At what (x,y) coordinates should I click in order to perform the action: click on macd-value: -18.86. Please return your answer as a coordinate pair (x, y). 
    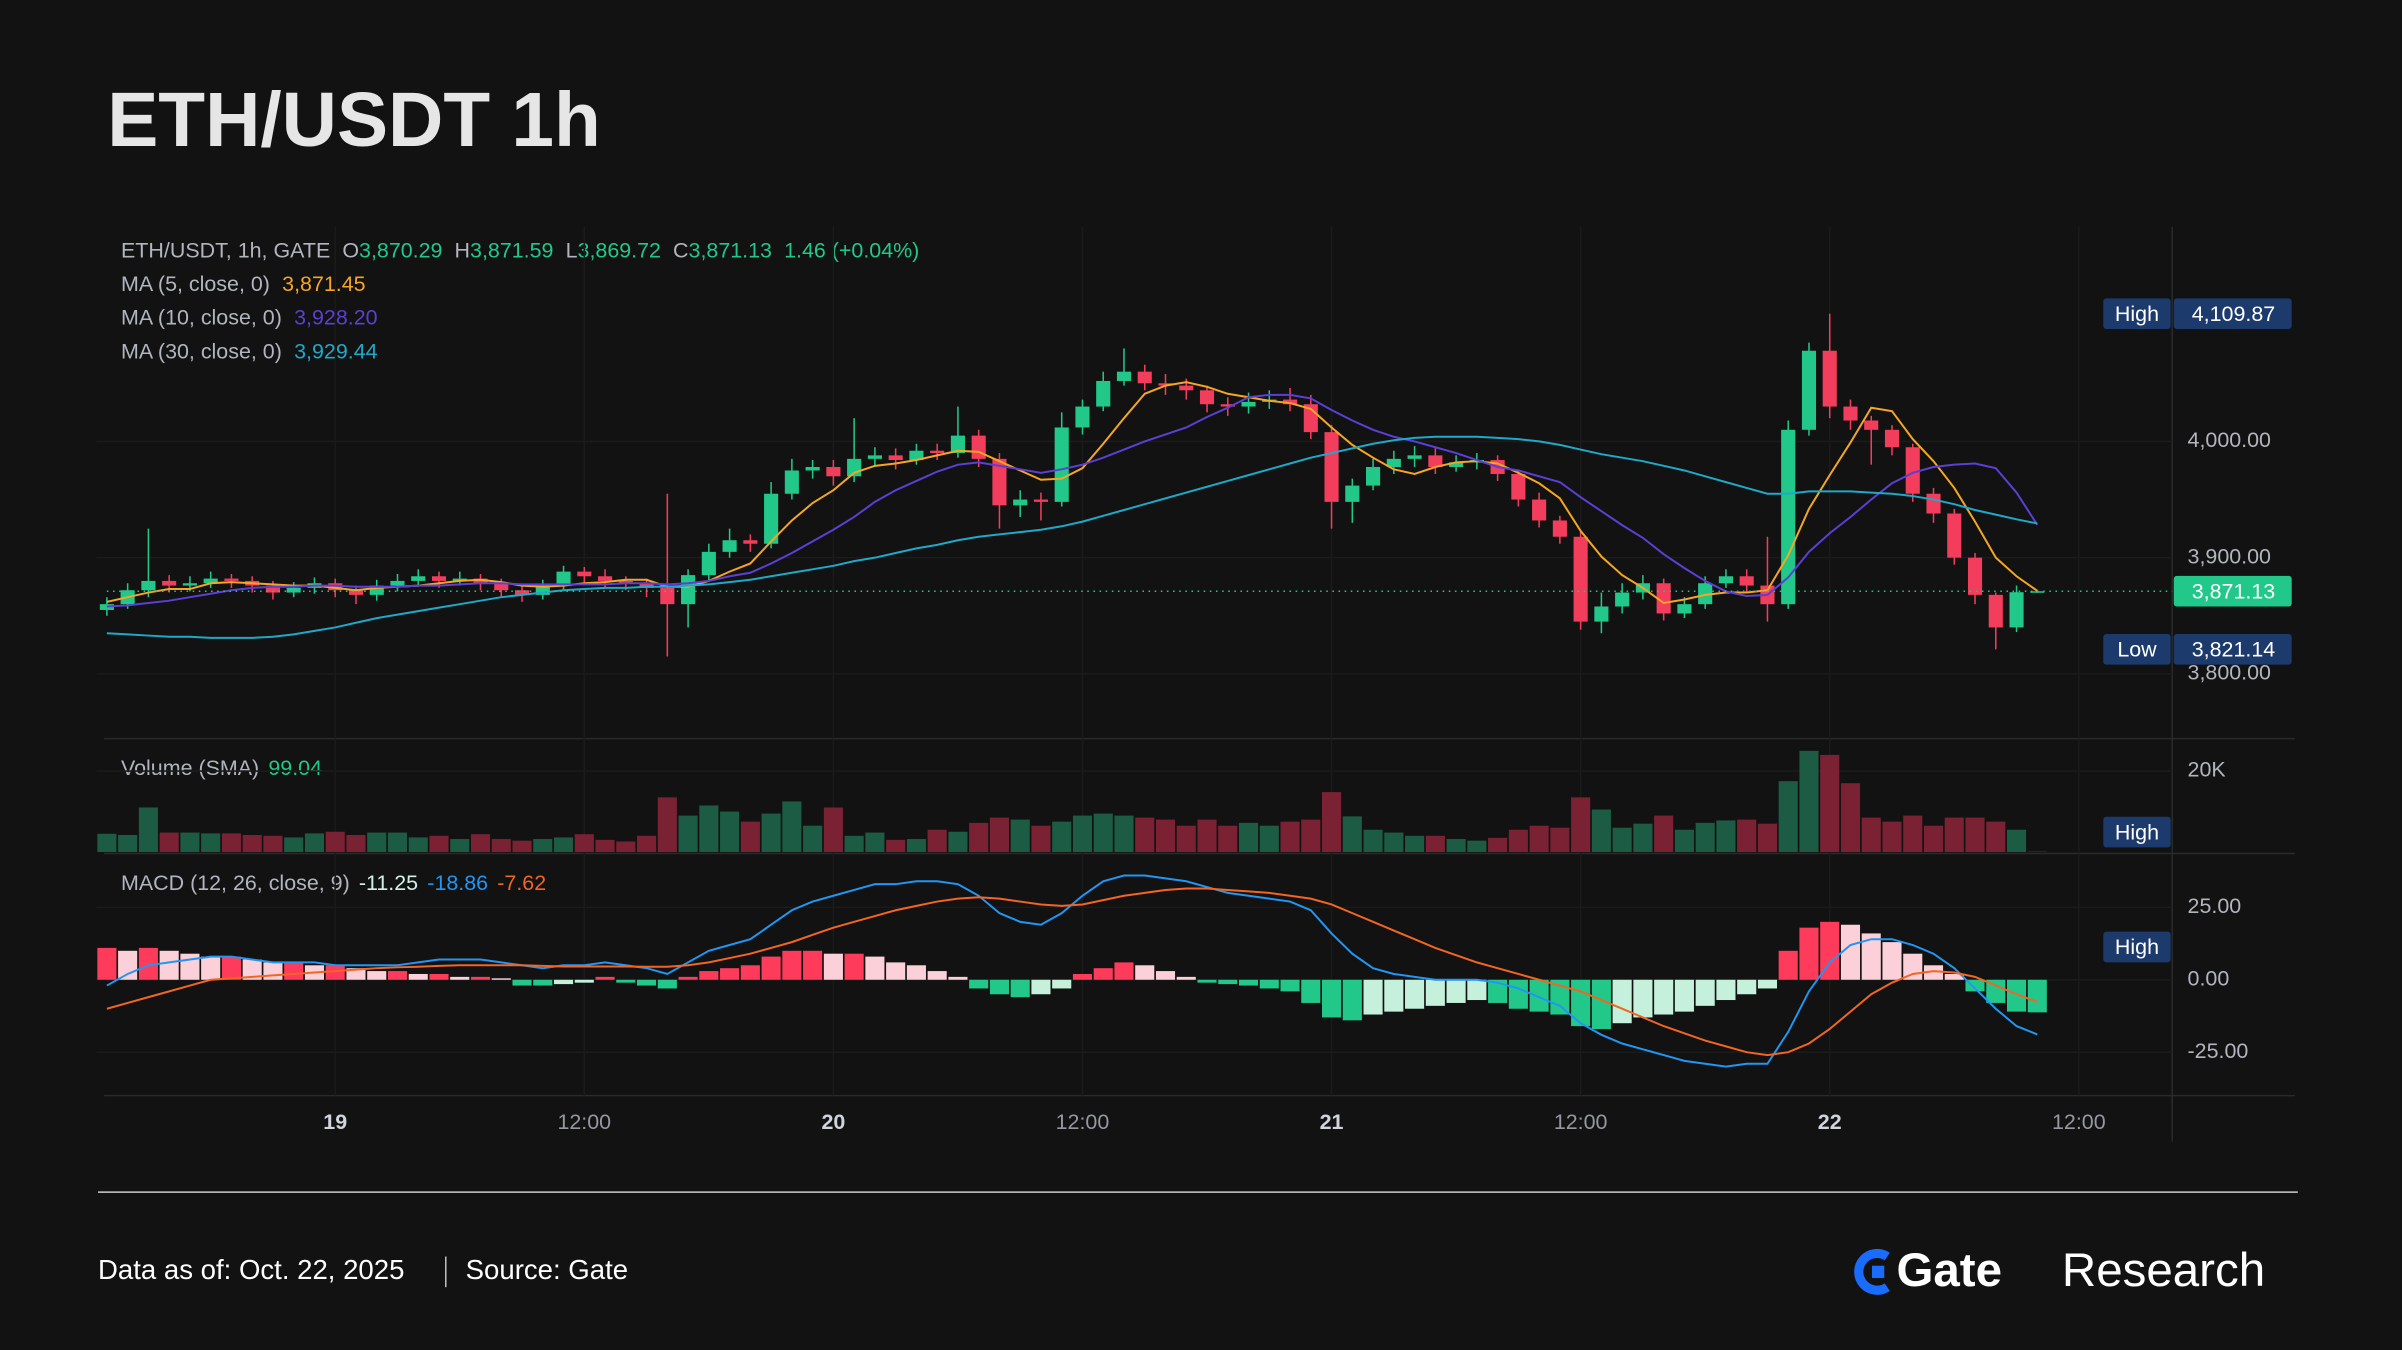
    Looking at the image, I should click on (457, 883).